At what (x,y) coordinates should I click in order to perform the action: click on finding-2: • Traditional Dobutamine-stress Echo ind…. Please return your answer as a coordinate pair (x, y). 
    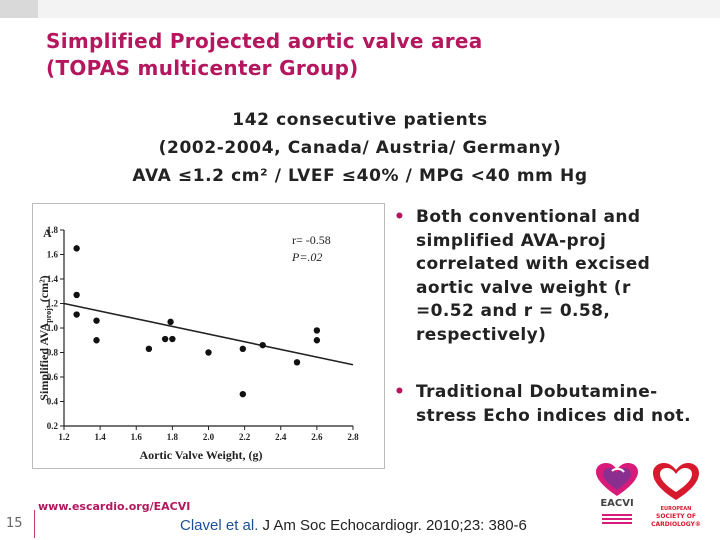
    Looking at the image, I should click on (544, 404).